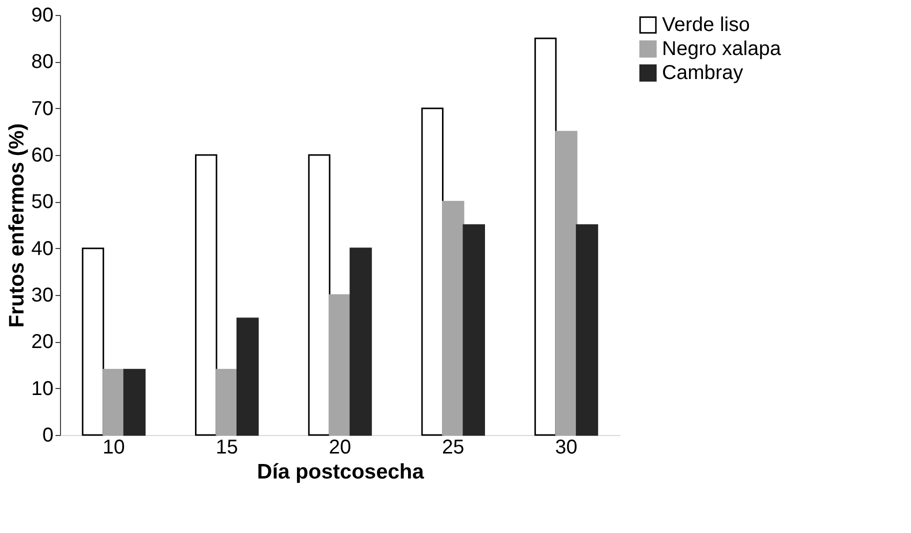 The image size is (911, 533). Describe the element at coordinates (566, 447) in the screenshot. I see `x-tick-label: 30` at that location.